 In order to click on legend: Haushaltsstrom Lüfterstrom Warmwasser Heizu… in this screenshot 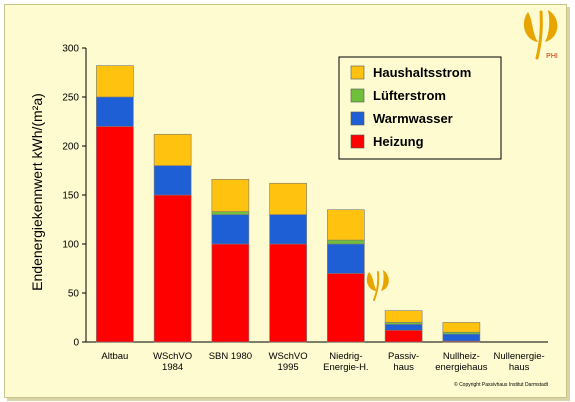, I will do `click(420, 108)`.